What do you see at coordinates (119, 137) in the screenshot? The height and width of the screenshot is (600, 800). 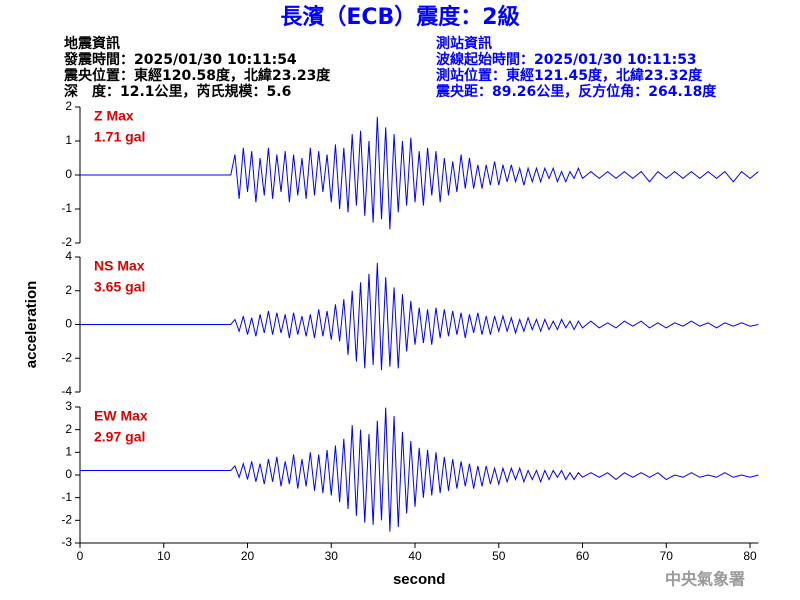 I see `panel-max: 1.71 gal` at bounding box center [119, 137].